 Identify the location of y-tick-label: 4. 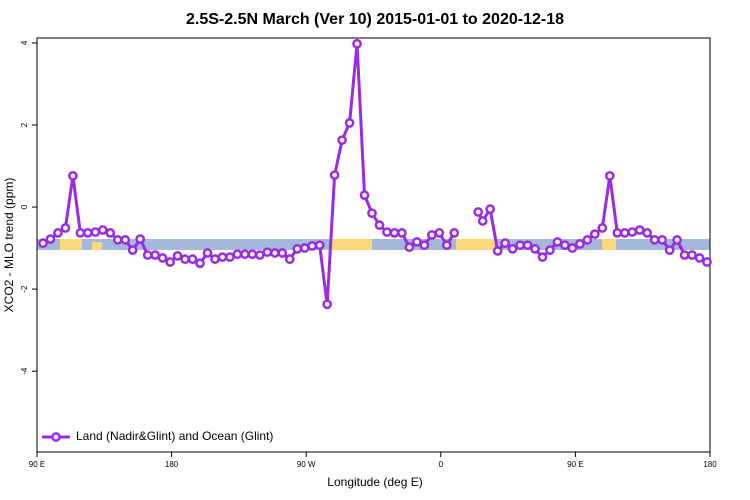
(24, 42).